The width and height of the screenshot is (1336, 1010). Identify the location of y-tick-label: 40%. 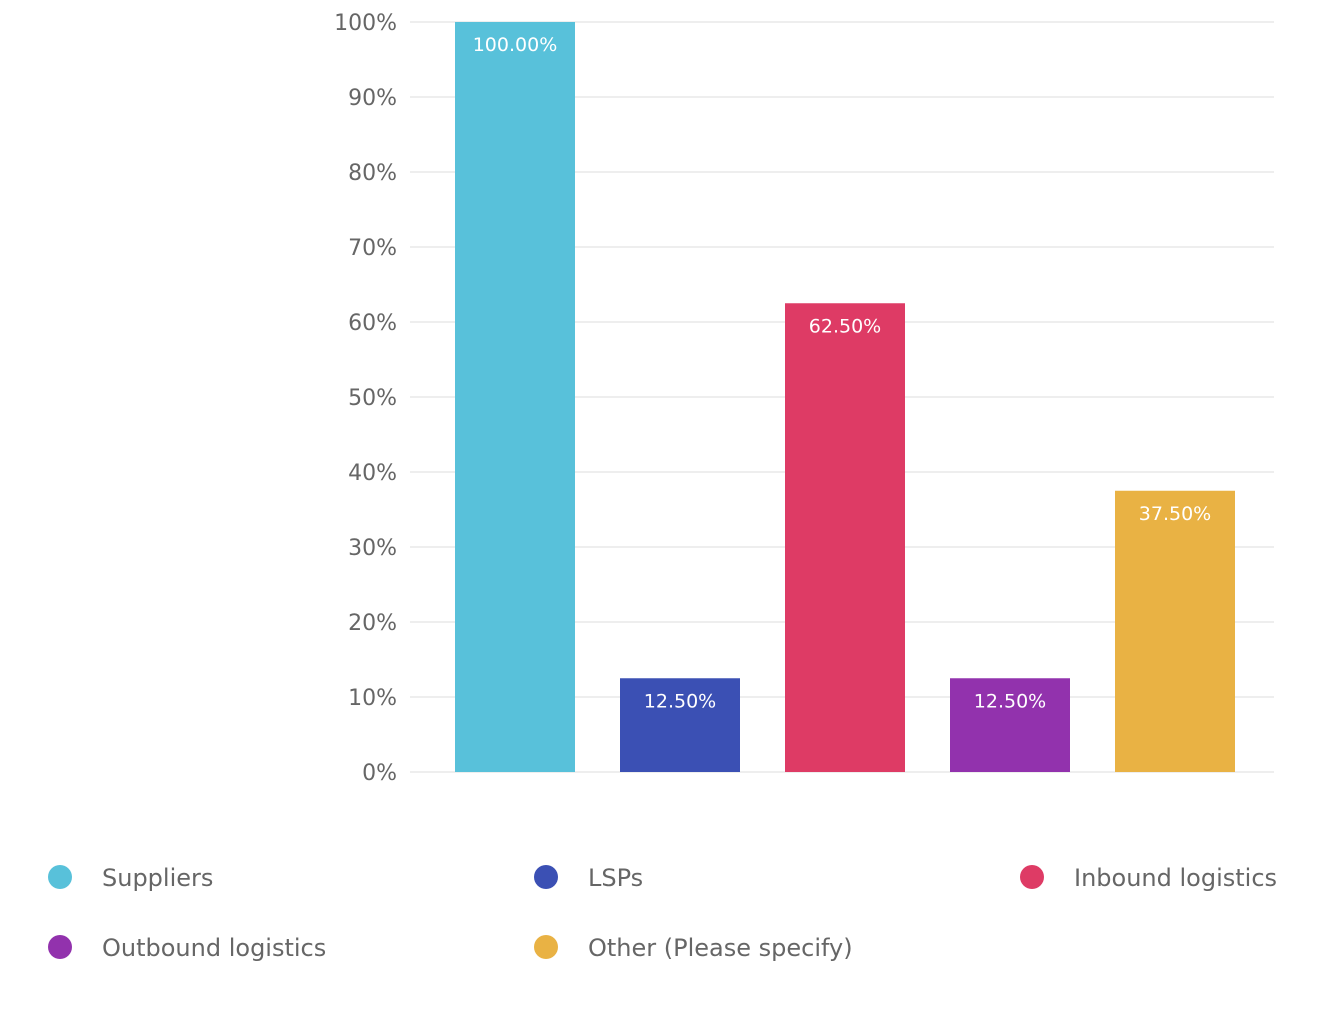
(372, 473).